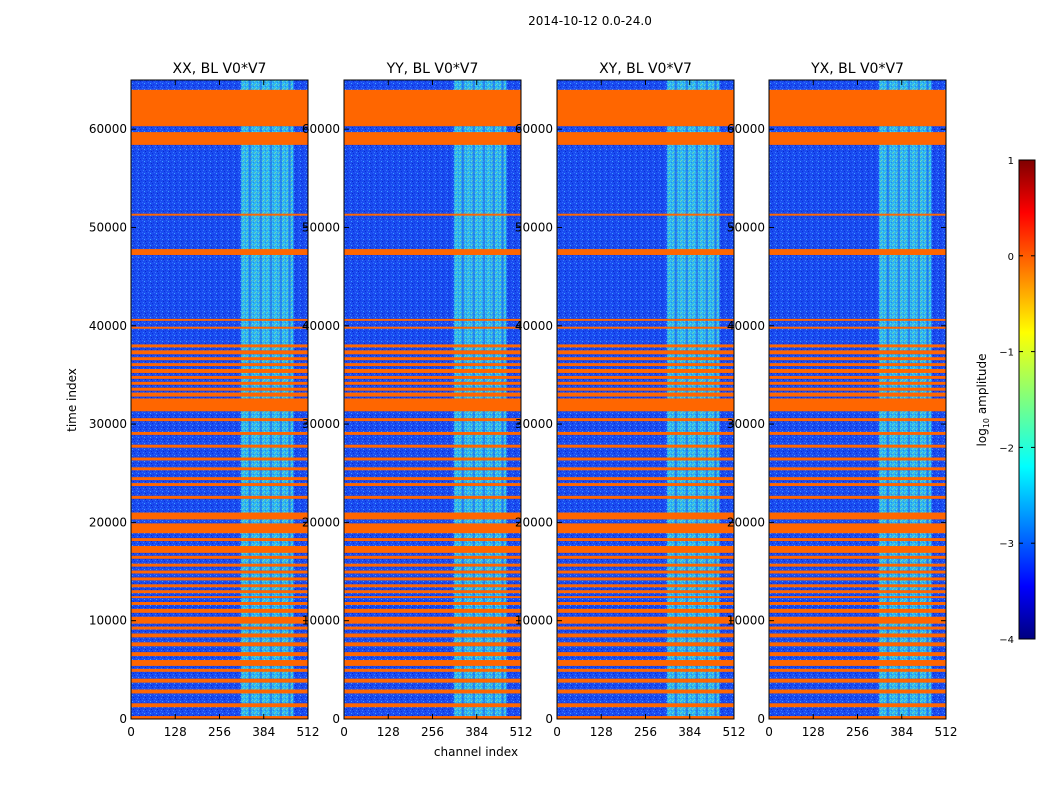 The width and height of the screenshot is (1050, 800). I want to click on colorbar-tick-label: −3, so click(1006, 544).